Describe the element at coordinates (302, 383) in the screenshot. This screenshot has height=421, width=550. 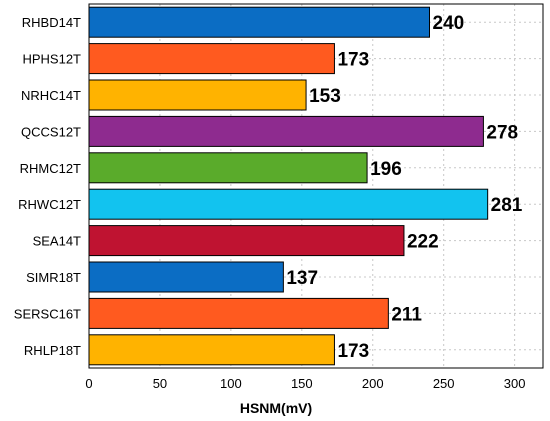
I see `x-tick-label: 150` at that location.